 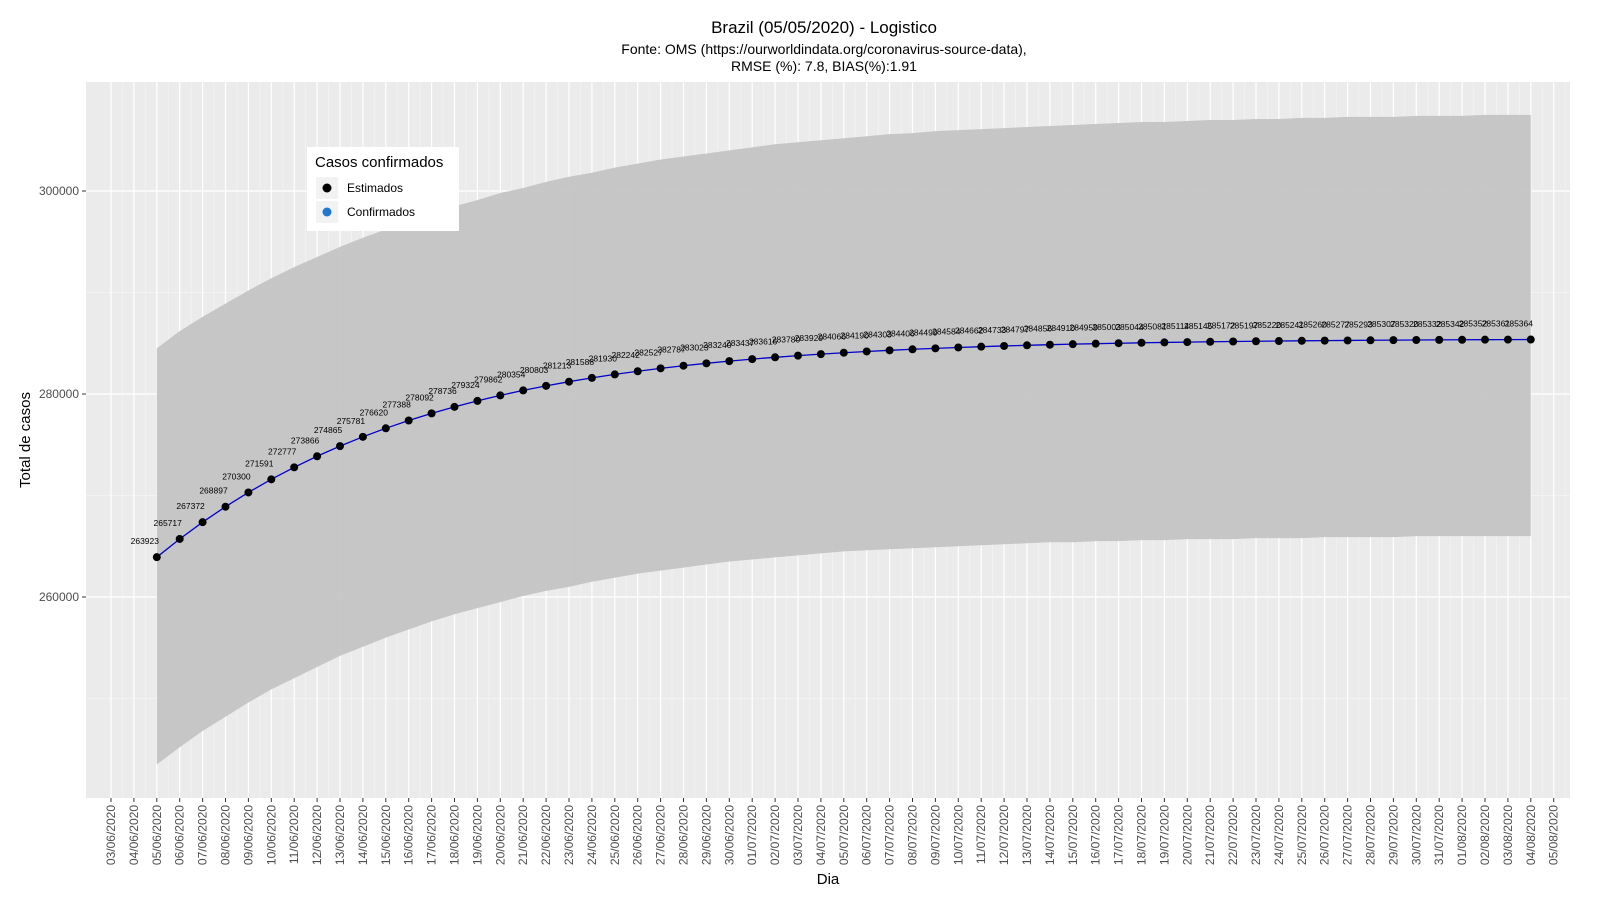 I want to click on data-label-56: 285332, so click(x=1427, y=324).